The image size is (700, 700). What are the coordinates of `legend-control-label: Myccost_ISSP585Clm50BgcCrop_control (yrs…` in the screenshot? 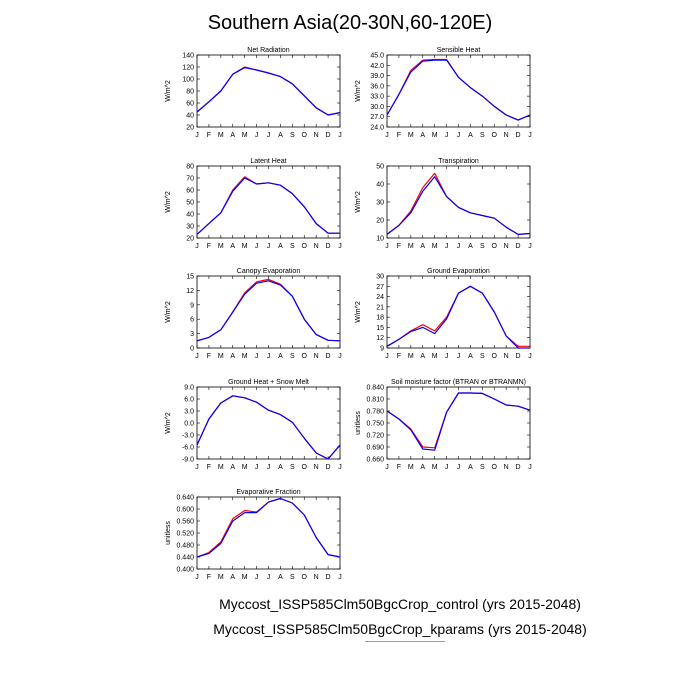 It's located at (400, 604).